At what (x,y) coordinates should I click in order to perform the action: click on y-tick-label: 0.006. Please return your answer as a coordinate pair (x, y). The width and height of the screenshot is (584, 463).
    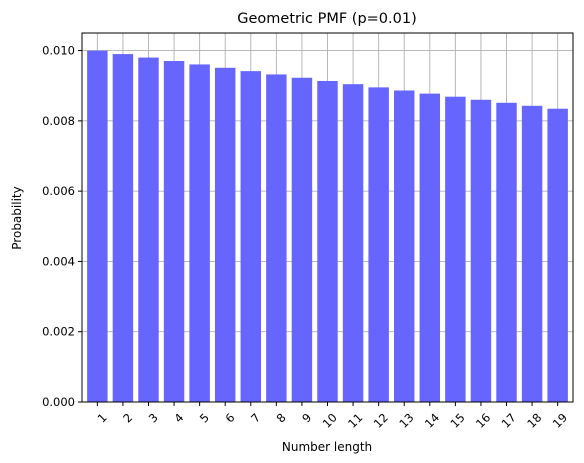
    Looking at the image, I should click on (58, 191).